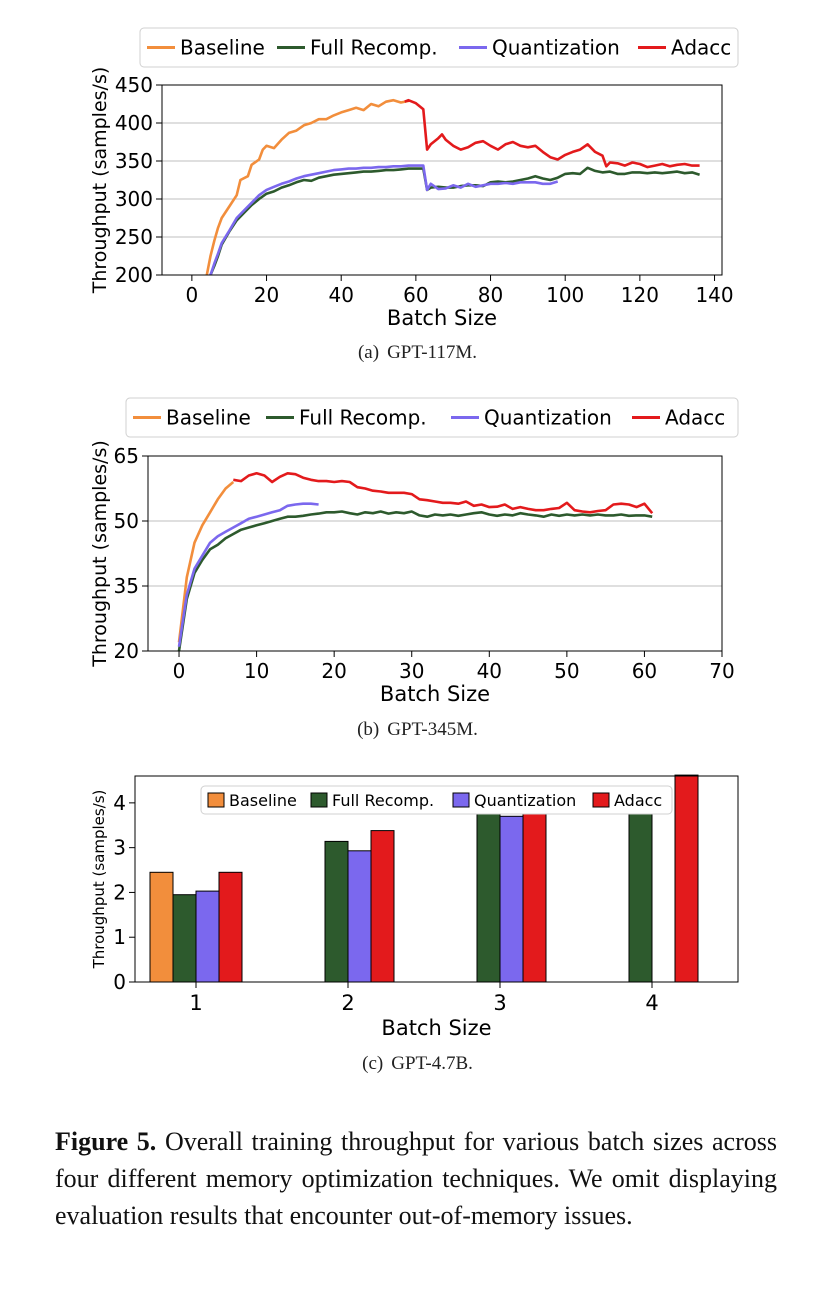 The width and height of the screenshot is (835, 1297). I want to click on x-tick-label: 3, so click(499, 1003).